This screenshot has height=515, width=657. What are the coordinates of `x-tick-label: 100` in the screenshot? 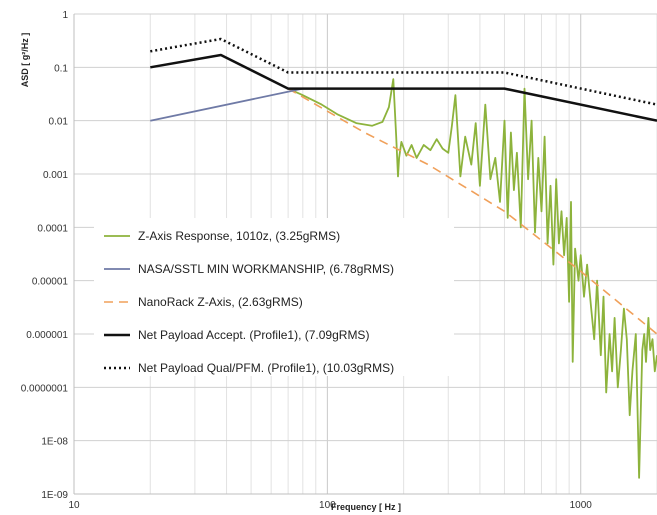 It's located at (327, 505).